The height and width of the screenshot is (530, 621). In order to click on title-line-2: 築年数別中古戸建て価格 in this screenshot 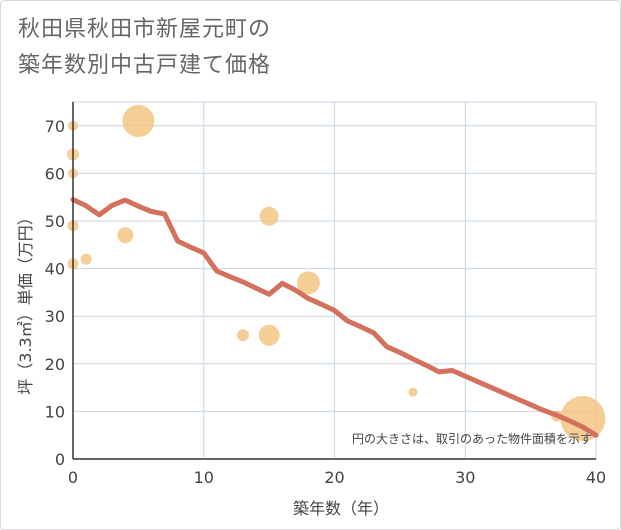, I will do `click(145, 65)`.